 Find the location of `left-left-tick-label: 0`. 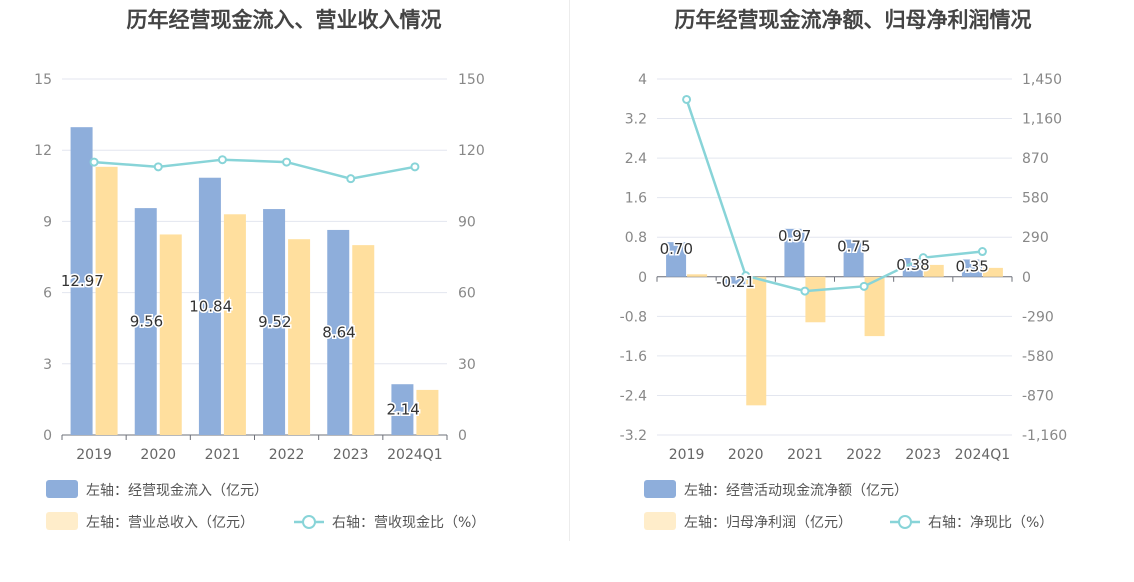

left-left-tick-label: 0 is located at coordinates (47, 436).